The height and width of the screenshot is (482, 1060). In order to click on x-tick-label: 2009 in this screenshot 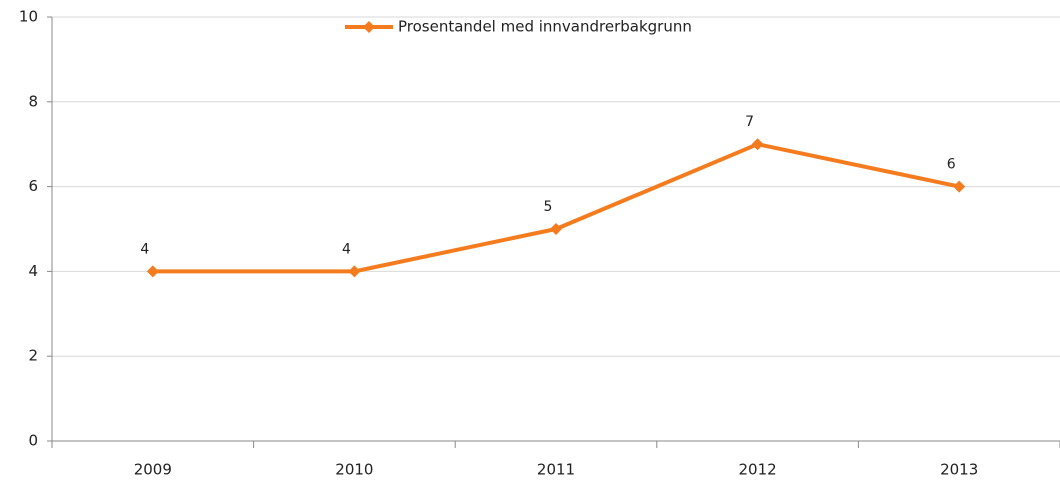, I will do `click(153, 470)`.